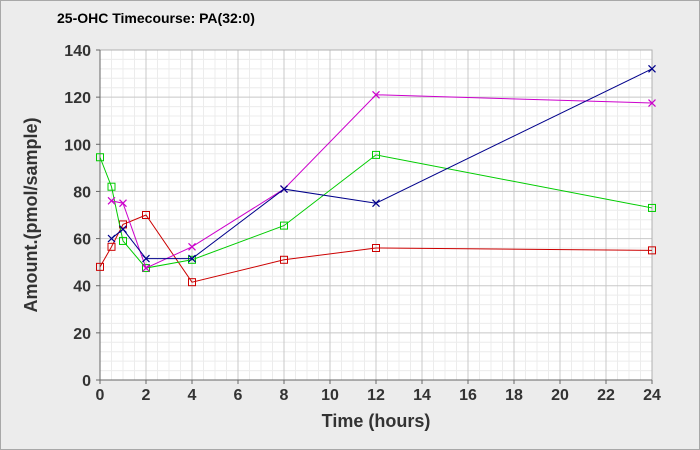  What do you see at coordinates (100, 395) in the screenshot?
I see `x-tick-label: 0` at bounding box center [100, 395].